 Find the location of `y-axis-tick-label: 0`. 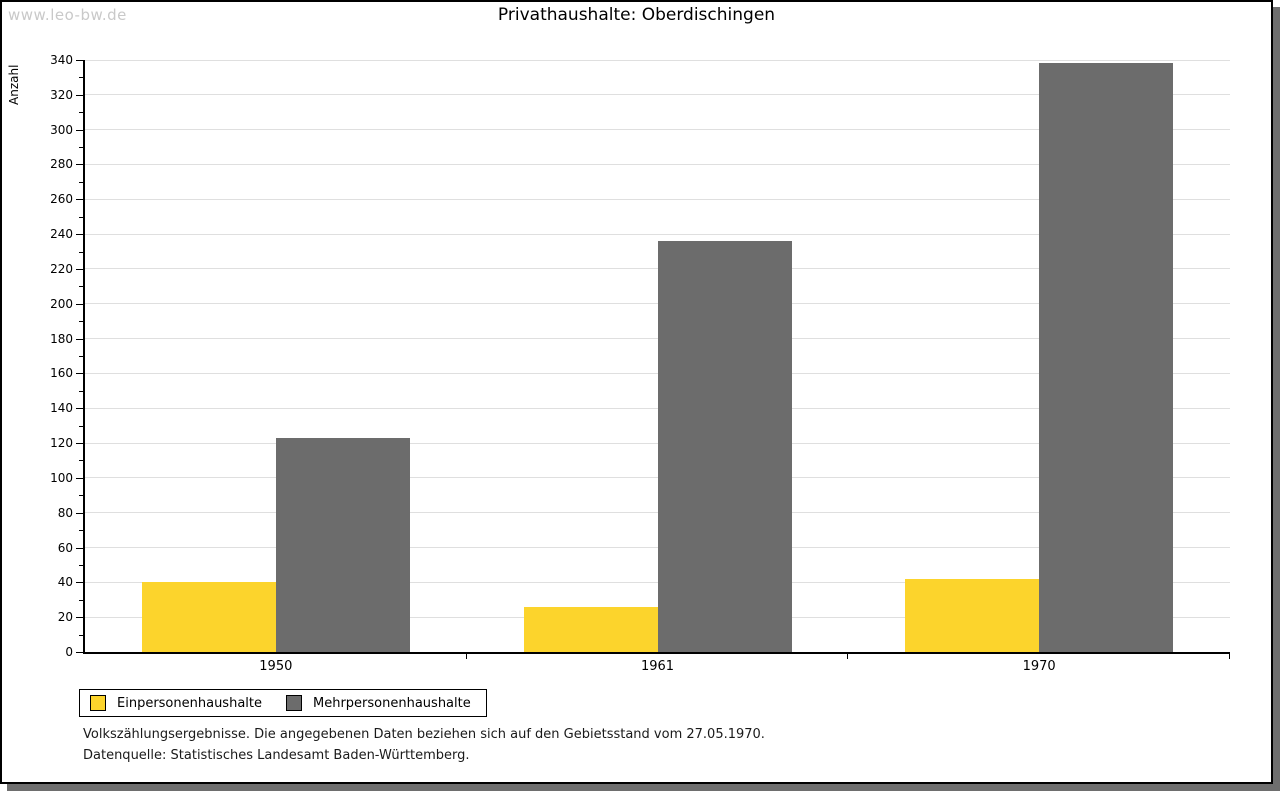

y-axis-tick-label: 0 is located at coordinates (69, 652).